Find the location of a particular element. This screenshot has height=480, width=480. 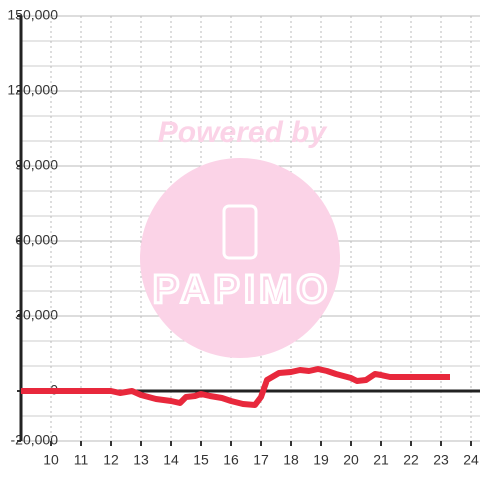

x-tick-label: 11 is located at coordinates (81, 460).